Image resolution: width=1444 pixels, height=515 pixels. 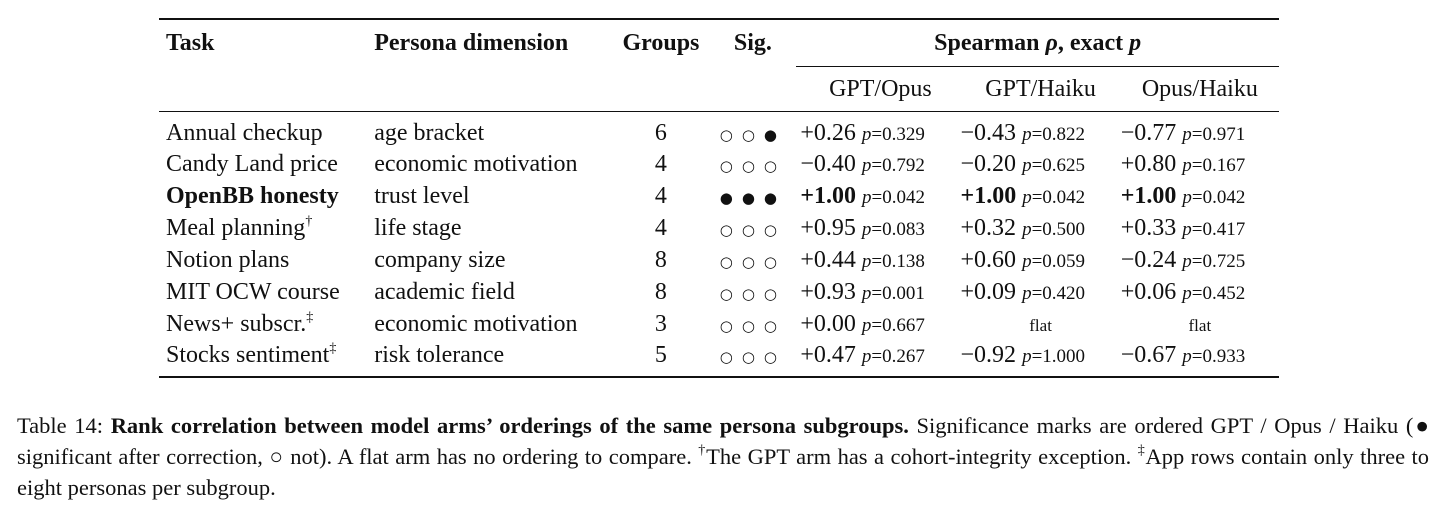 I want to click on dimension-cell: trust level, so click(x=422, y=195).